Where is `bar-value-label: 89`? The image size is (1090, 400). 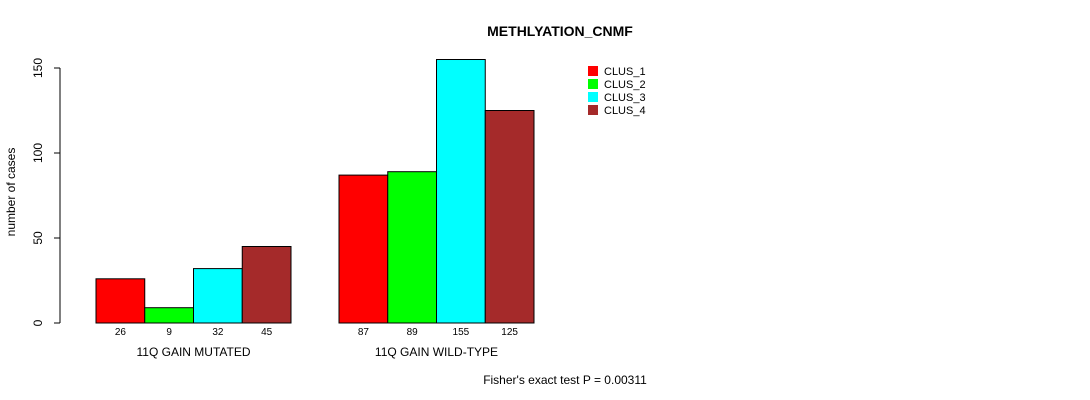 bar-value-label: 89 is located at coordinates (413, 332).